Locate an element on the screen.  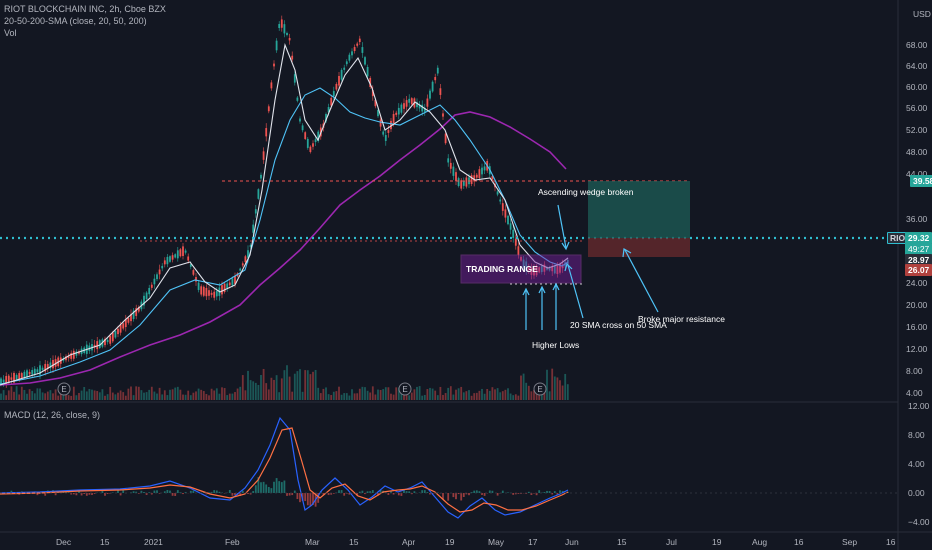
trading-range-box is located at coordinates (521, 269).